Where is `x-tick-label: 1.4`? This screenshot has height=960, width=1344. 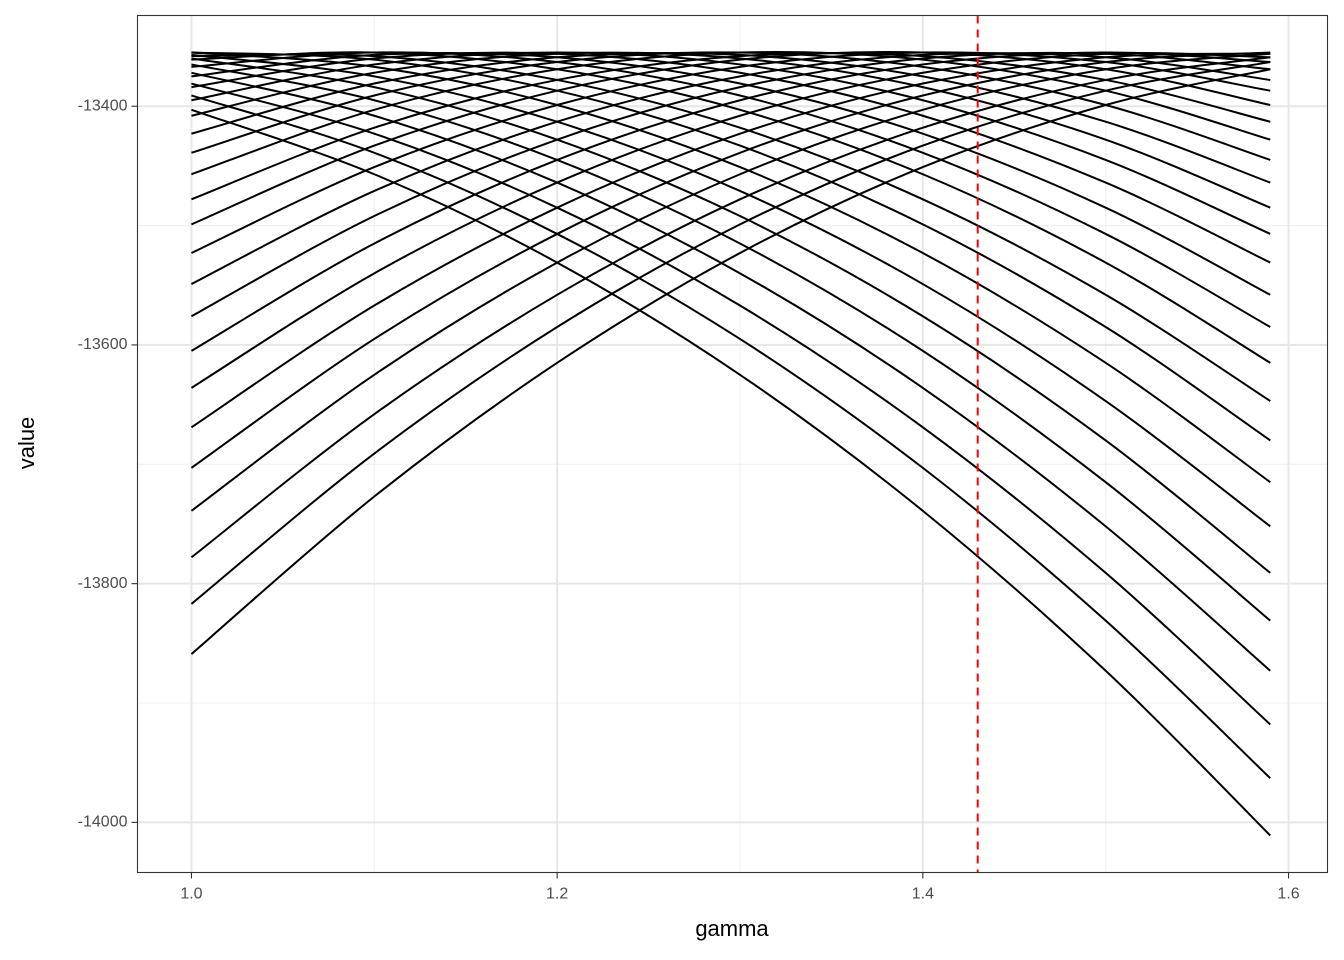 x-tick-label: 1.4 is located at coordinates (923, 894).